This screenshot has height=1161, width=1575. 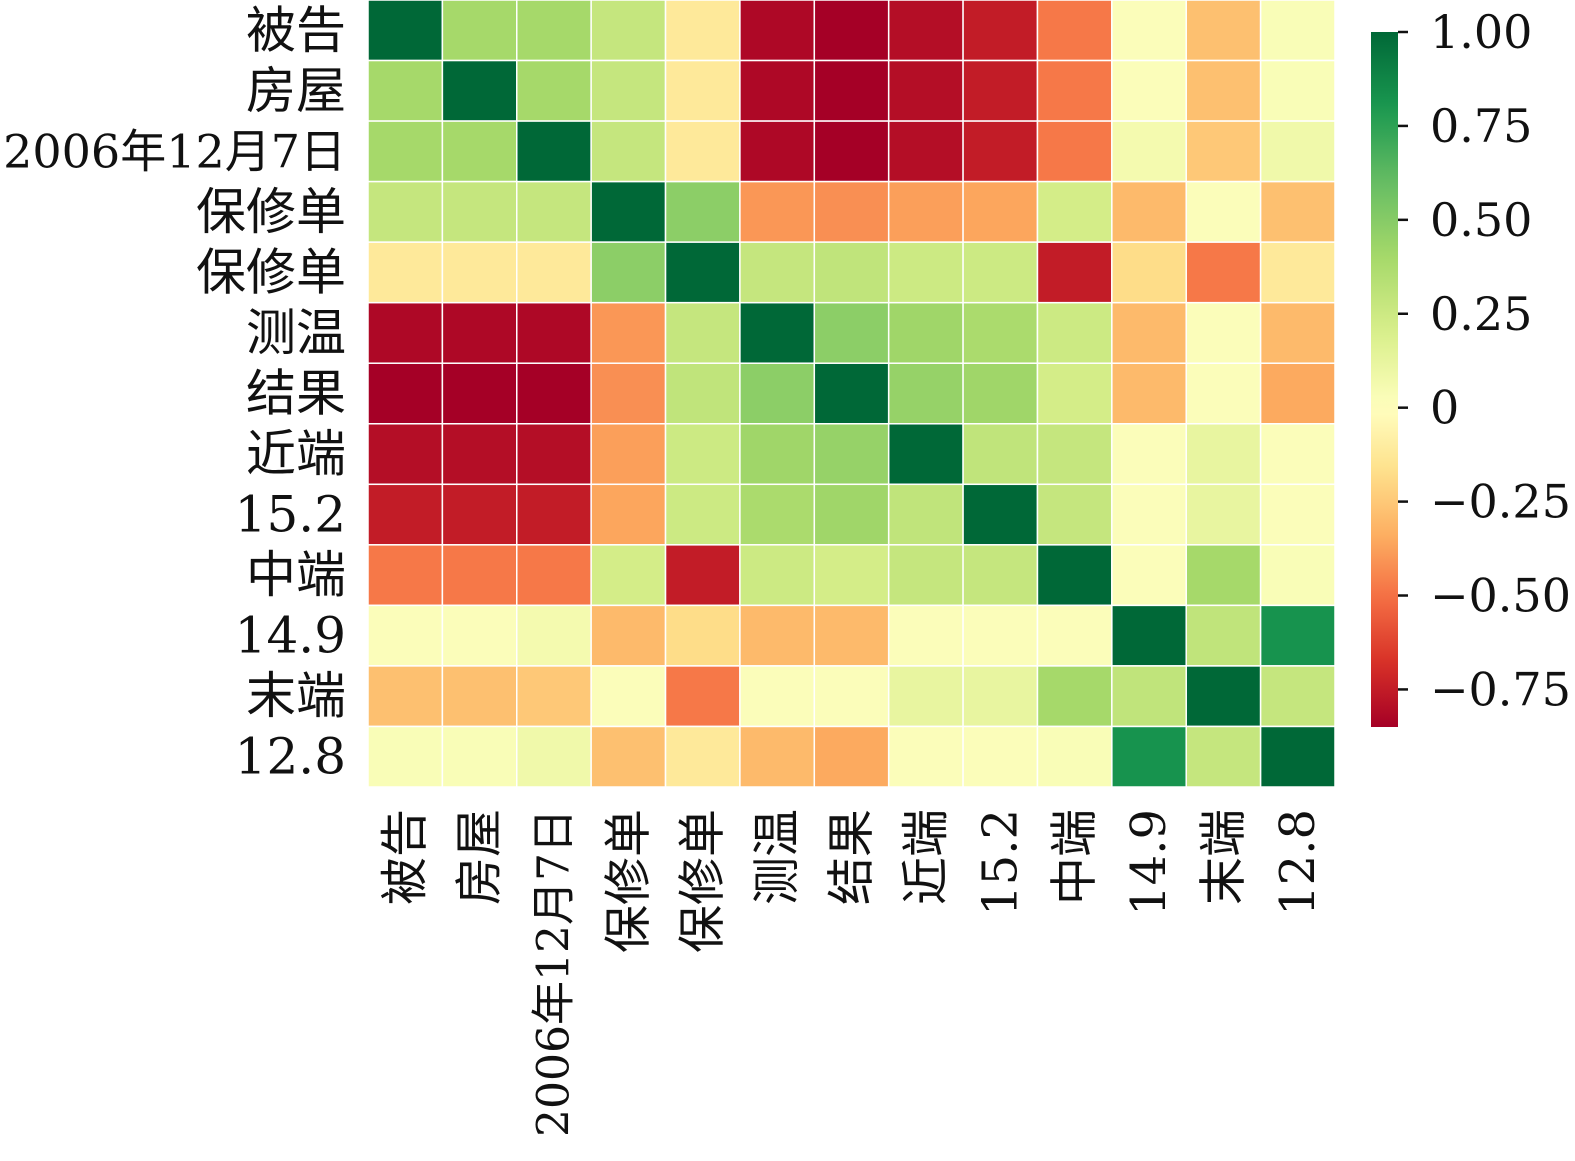 I want to click on colorbar-tick-label: 1.00, so click(x=1481, y=32).